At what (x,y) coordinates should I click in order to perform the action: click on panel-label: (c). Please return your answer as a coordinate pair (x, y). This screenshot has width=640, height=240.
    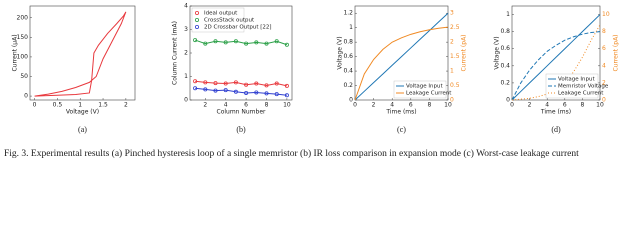
    Looking at the image, I should click on (401, 129).